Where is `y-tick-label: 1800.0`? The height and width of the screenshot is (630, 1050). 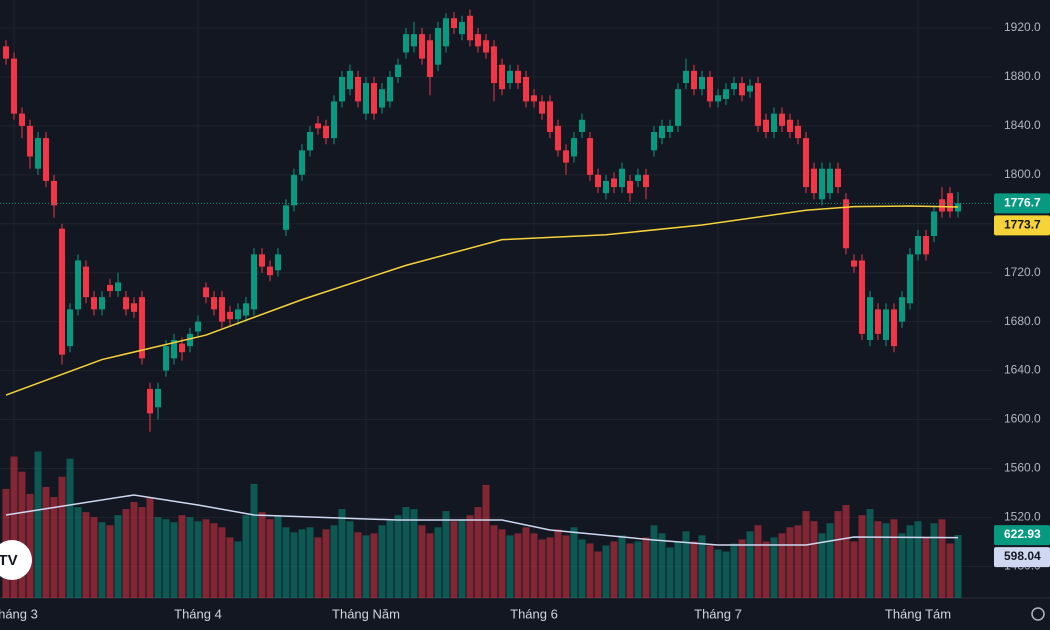 y-tick-label: 1800.0 is located at coordinates (1022, 174).